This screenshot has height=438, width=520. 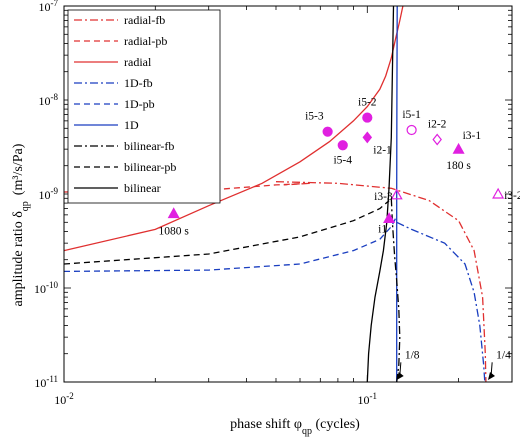 I want to click on legend-label-1D: 1D, so click(x=131, y=125).